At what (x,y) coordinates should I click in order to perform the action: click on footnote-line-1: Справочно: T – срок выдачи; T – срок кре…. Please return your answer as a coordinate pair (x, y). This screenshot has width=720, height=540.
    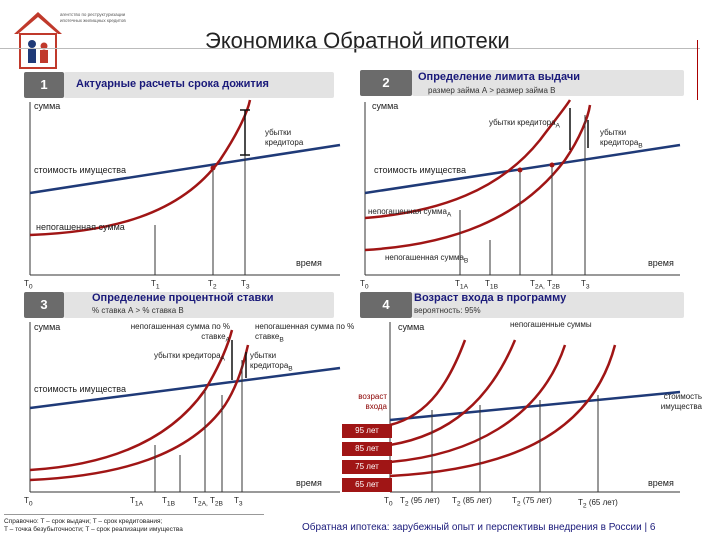
    Looking at the image, I should click on (83, 521).